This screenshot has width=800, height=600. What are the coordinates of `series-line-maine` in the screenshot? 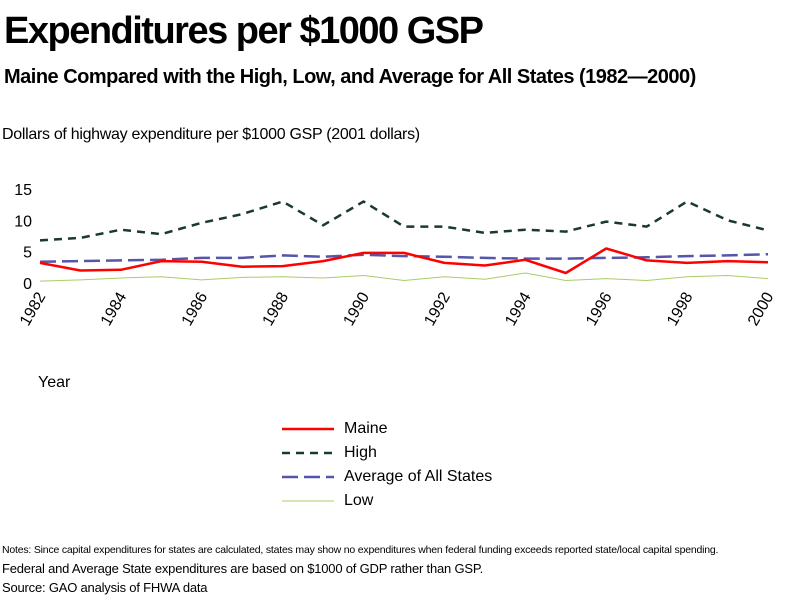 It's located at (404, 261).